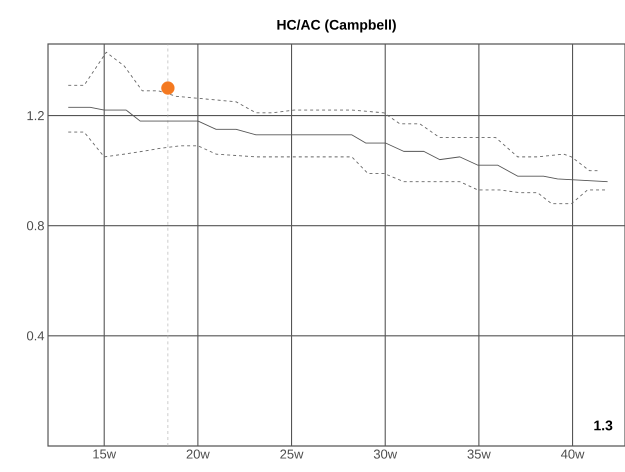  I want to click on annotation: 1.3, so click(603, 425).